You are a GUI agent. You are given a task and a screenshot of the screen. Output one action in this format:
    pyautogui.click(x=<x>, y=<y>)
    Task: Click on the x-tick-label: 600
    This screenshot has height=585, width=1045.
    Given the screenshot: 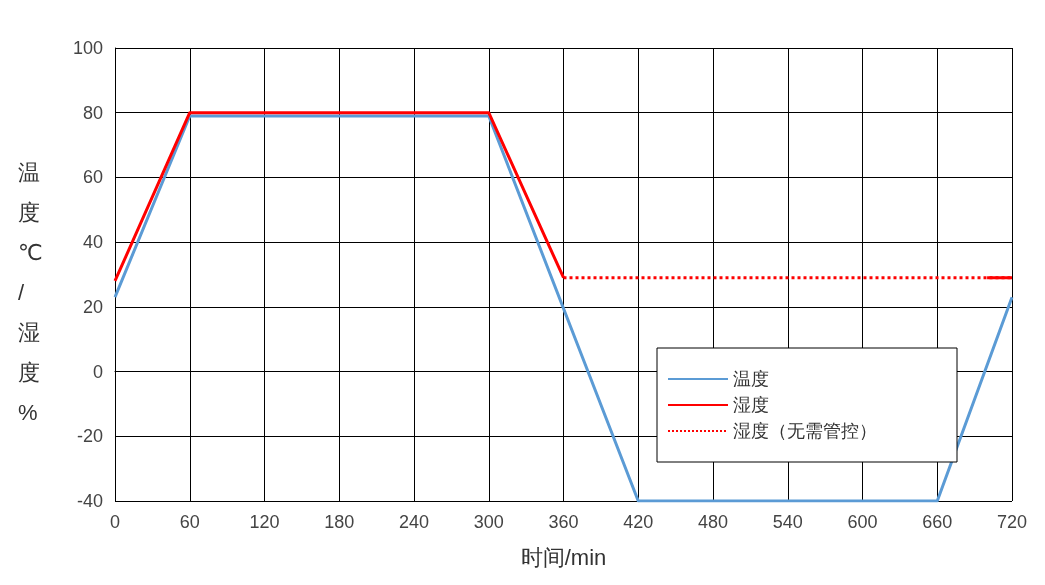 What is the action you would take?
    pyautogui.click(x=862, y=522)
    